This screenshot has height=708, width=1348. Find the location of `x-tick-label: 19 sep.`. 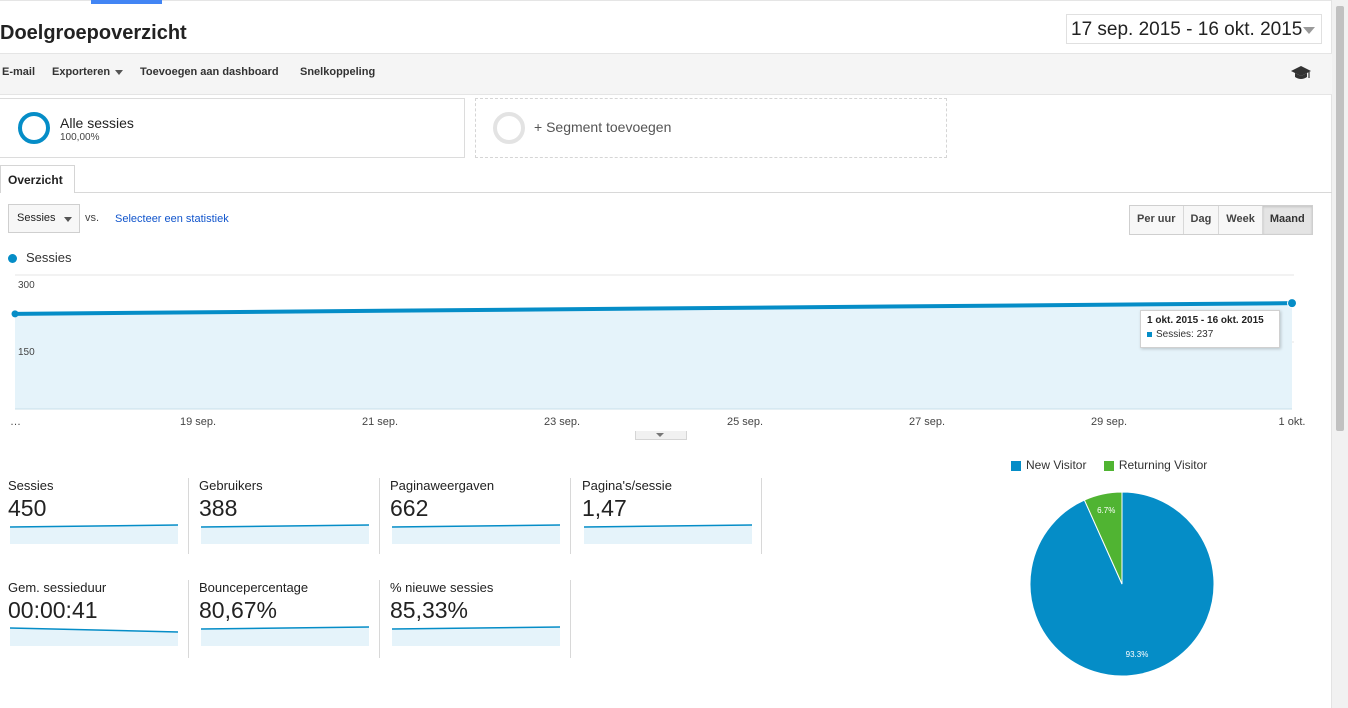

x-tick-label: 19 sep. is located at coordinates (198, 422).